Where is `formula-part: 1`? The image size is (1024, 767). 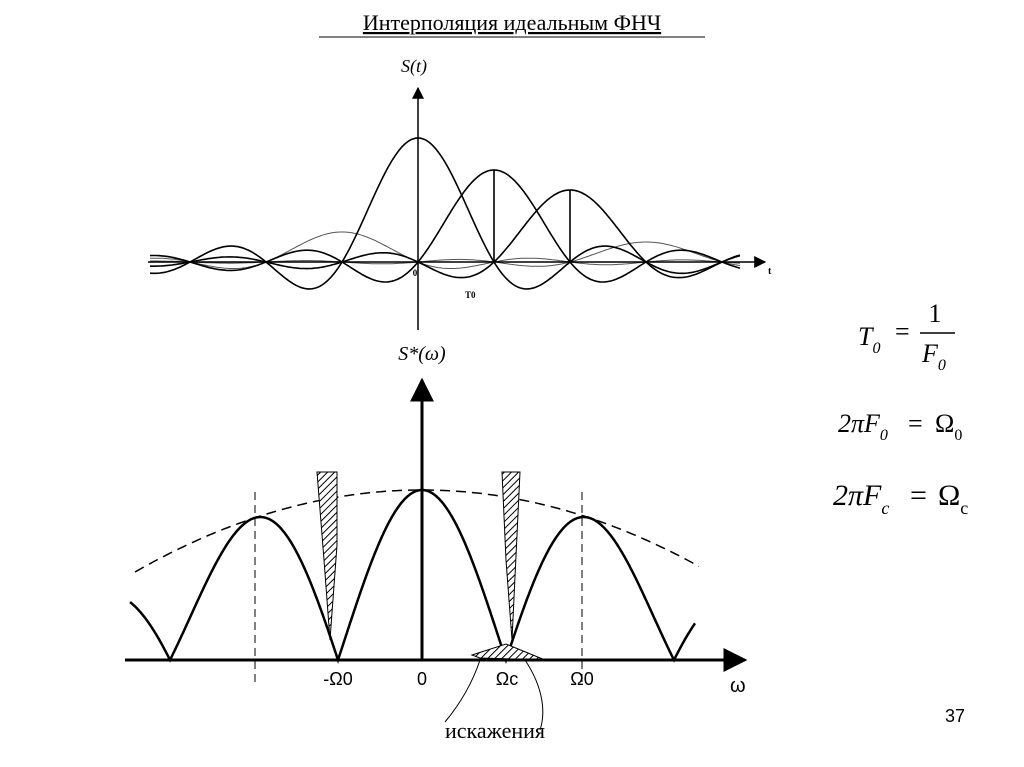
formula-part: 1 is located at coordinates (935, 313).